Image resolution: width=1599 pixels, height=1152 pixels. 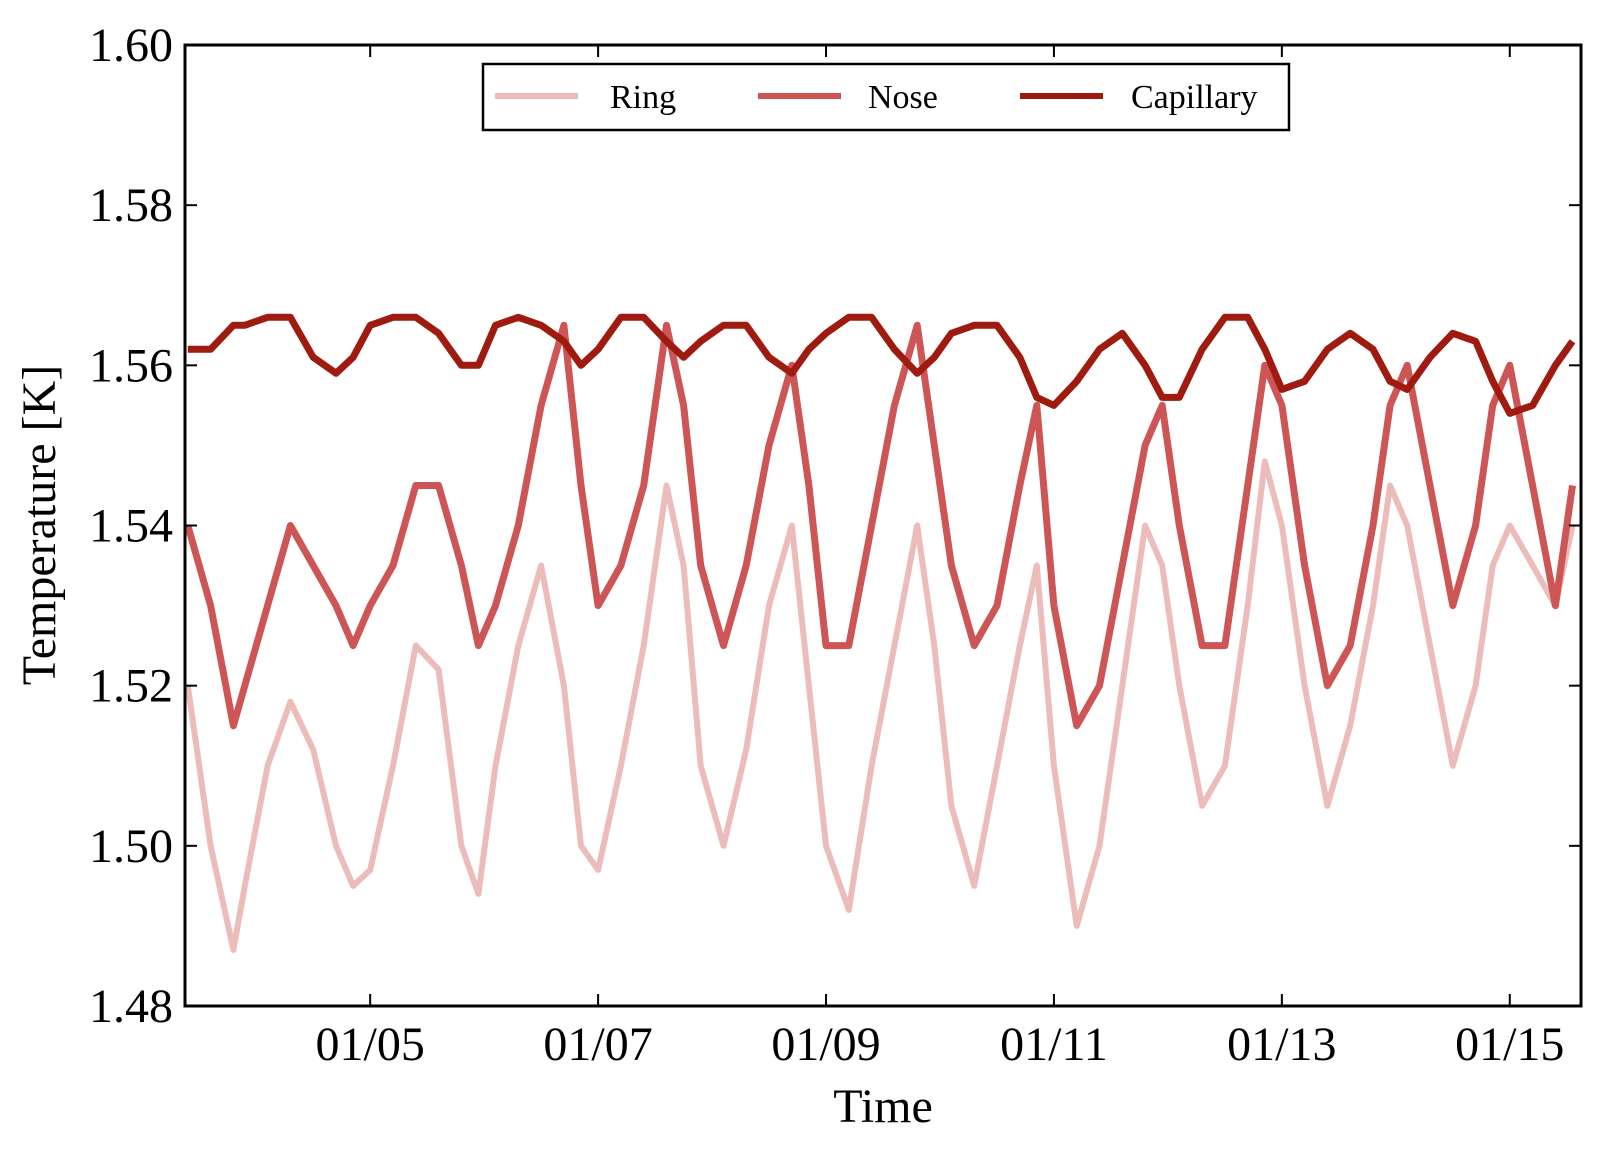 I want to click on y-tick-label: 1.48, so click(x=131, y=1006).